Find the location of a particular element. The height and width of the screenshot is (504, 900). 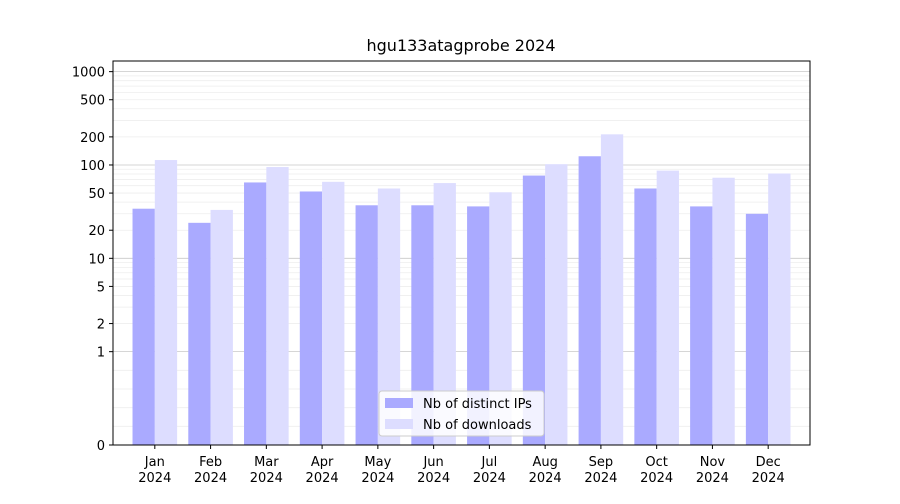

legend-box is located at coordinates (461, 413).